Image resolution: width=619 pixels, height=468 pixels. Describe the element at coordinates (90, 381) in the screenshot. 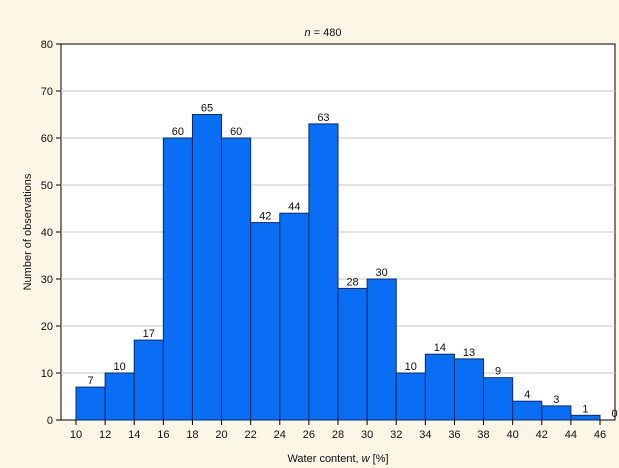

I see `bar-label-10: 7` at that location.